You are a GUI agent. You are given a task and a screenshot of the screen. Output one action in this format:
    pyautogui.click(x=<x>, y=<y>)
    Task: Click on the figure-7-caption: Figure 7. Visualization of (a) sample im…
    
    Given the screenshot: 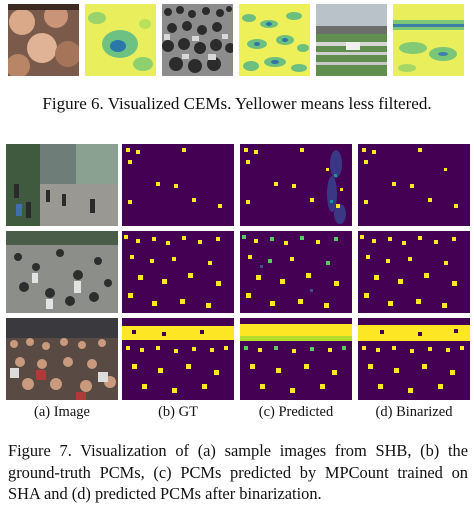 What is the action you would take?
    pyautogui.click(x=238, y=472)
    